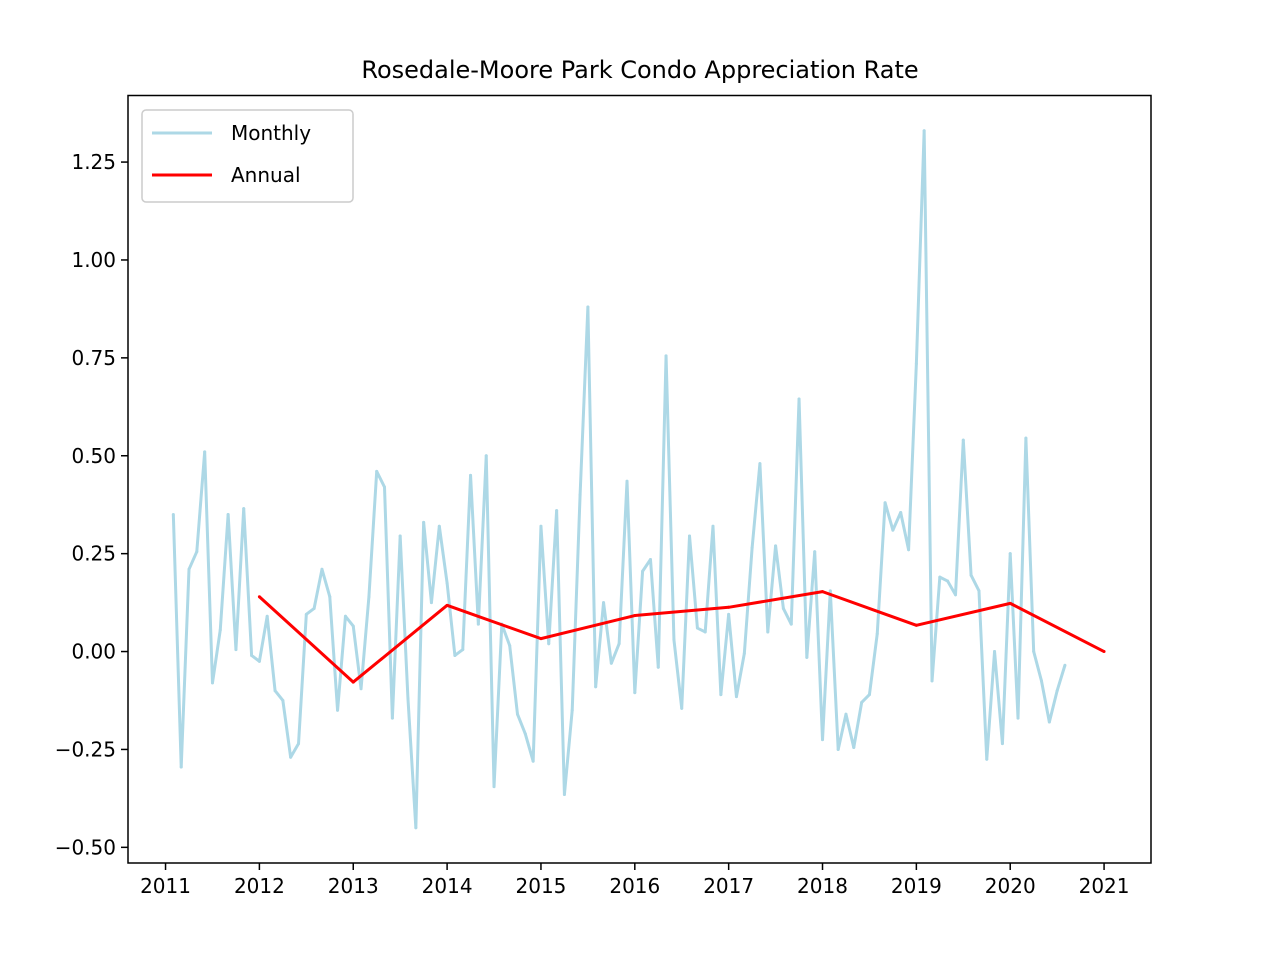  What do you see at coordinates (93, 358) in the screenshot?
I see `y-tick-label: 0.75` at bounding box center [93, 358].